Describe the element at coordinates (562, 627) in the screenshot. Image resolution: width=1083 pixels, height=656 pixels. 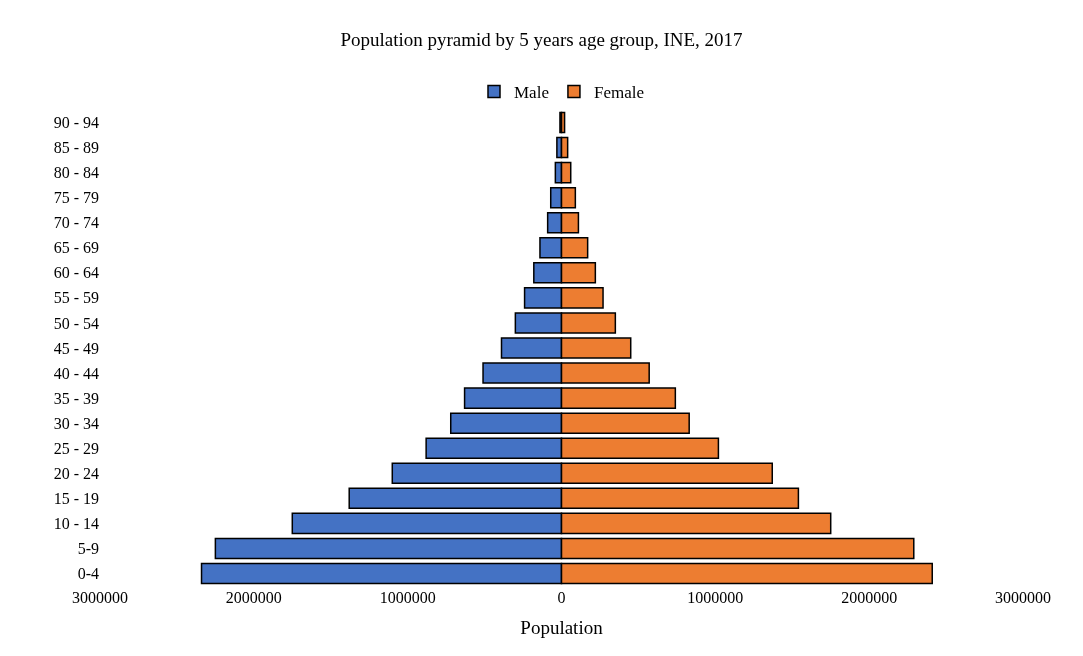
I see `x-axis-title: Population` at that location.